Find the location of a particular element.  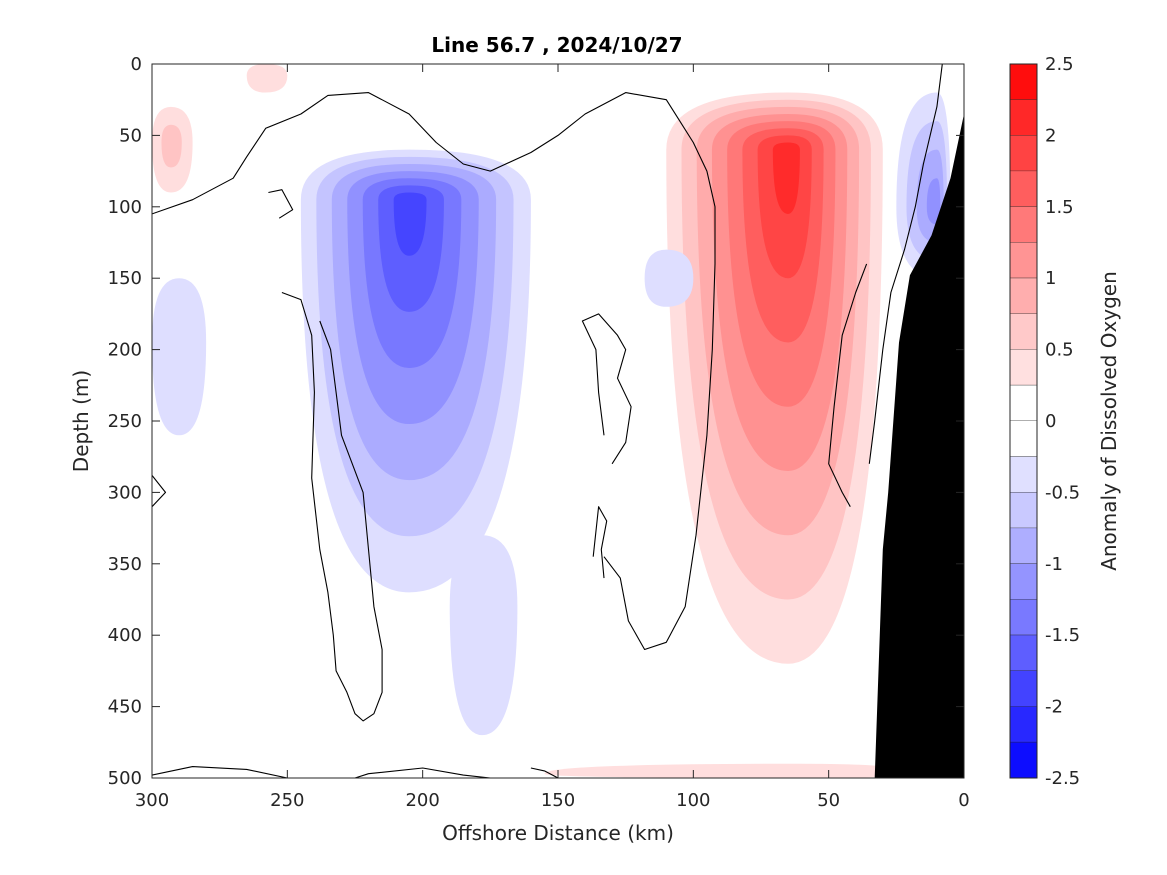

x-tick-label: 300 is located at coordinates (152, 800).